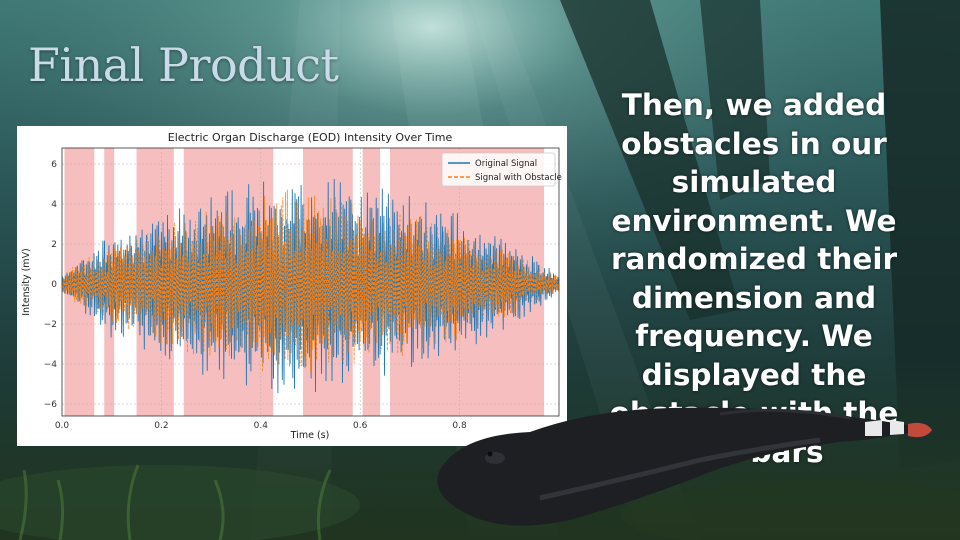 The width and height of the screenshot is (960, 540). Describe the element at coordinates (62, 426) in the screenshot. I see `x-tick-label: 0.0` at that location.